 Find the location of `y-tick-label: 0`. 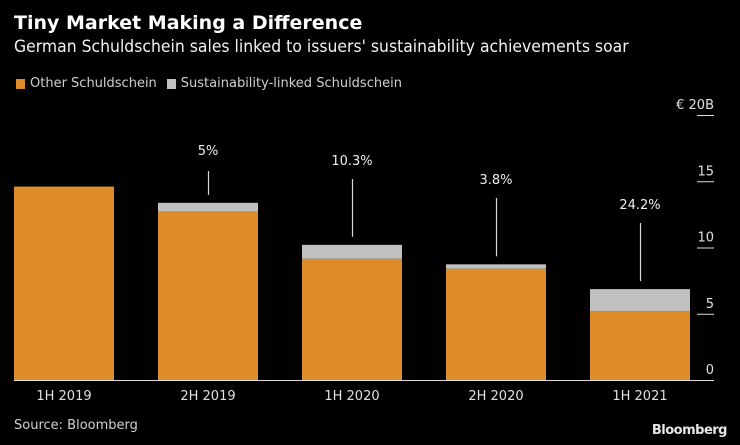

y-tick-label: 0 is located at coordinates (710, 370).